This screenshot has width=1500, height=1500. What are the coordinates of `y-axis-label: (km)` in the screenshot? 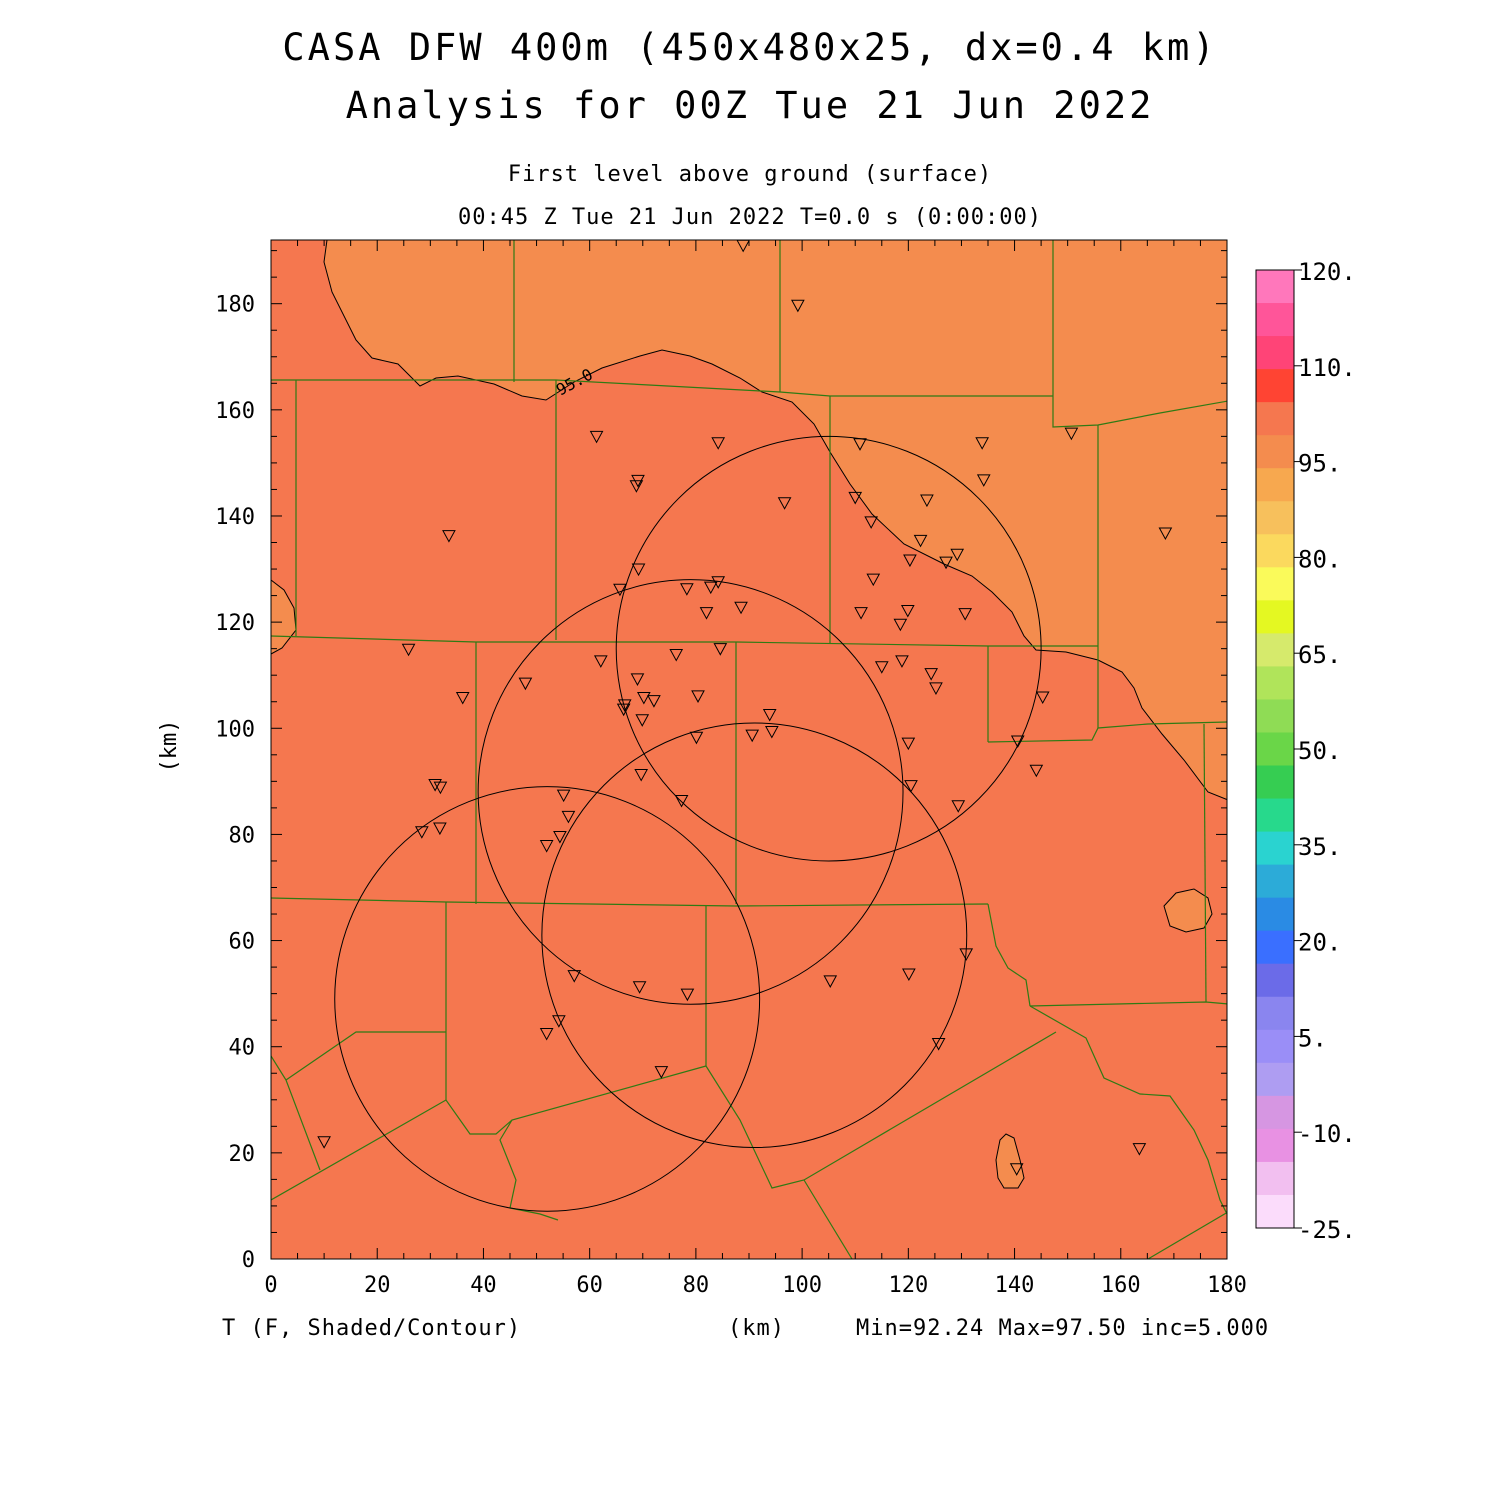 It's located at (169, 746).